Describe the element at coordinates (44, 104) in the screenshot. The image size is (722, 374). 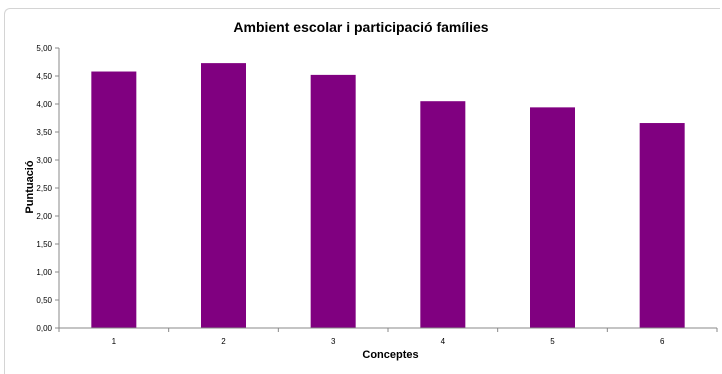
I see `y-tick-label: 4,00` at that location.